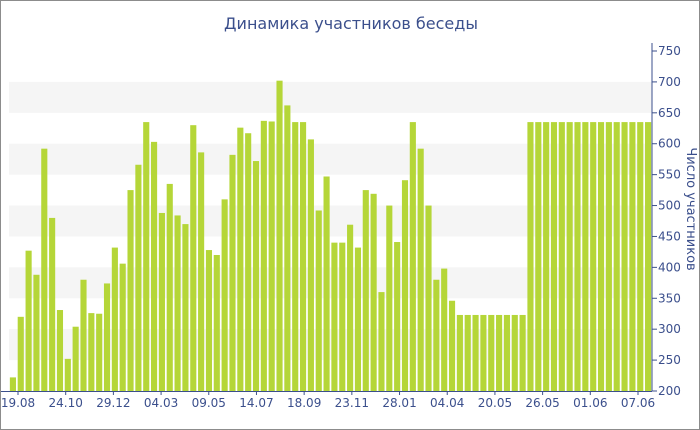 This screenshot has width=700, height=430. I want to click on y-tick-label: 650, so click(669, 113).